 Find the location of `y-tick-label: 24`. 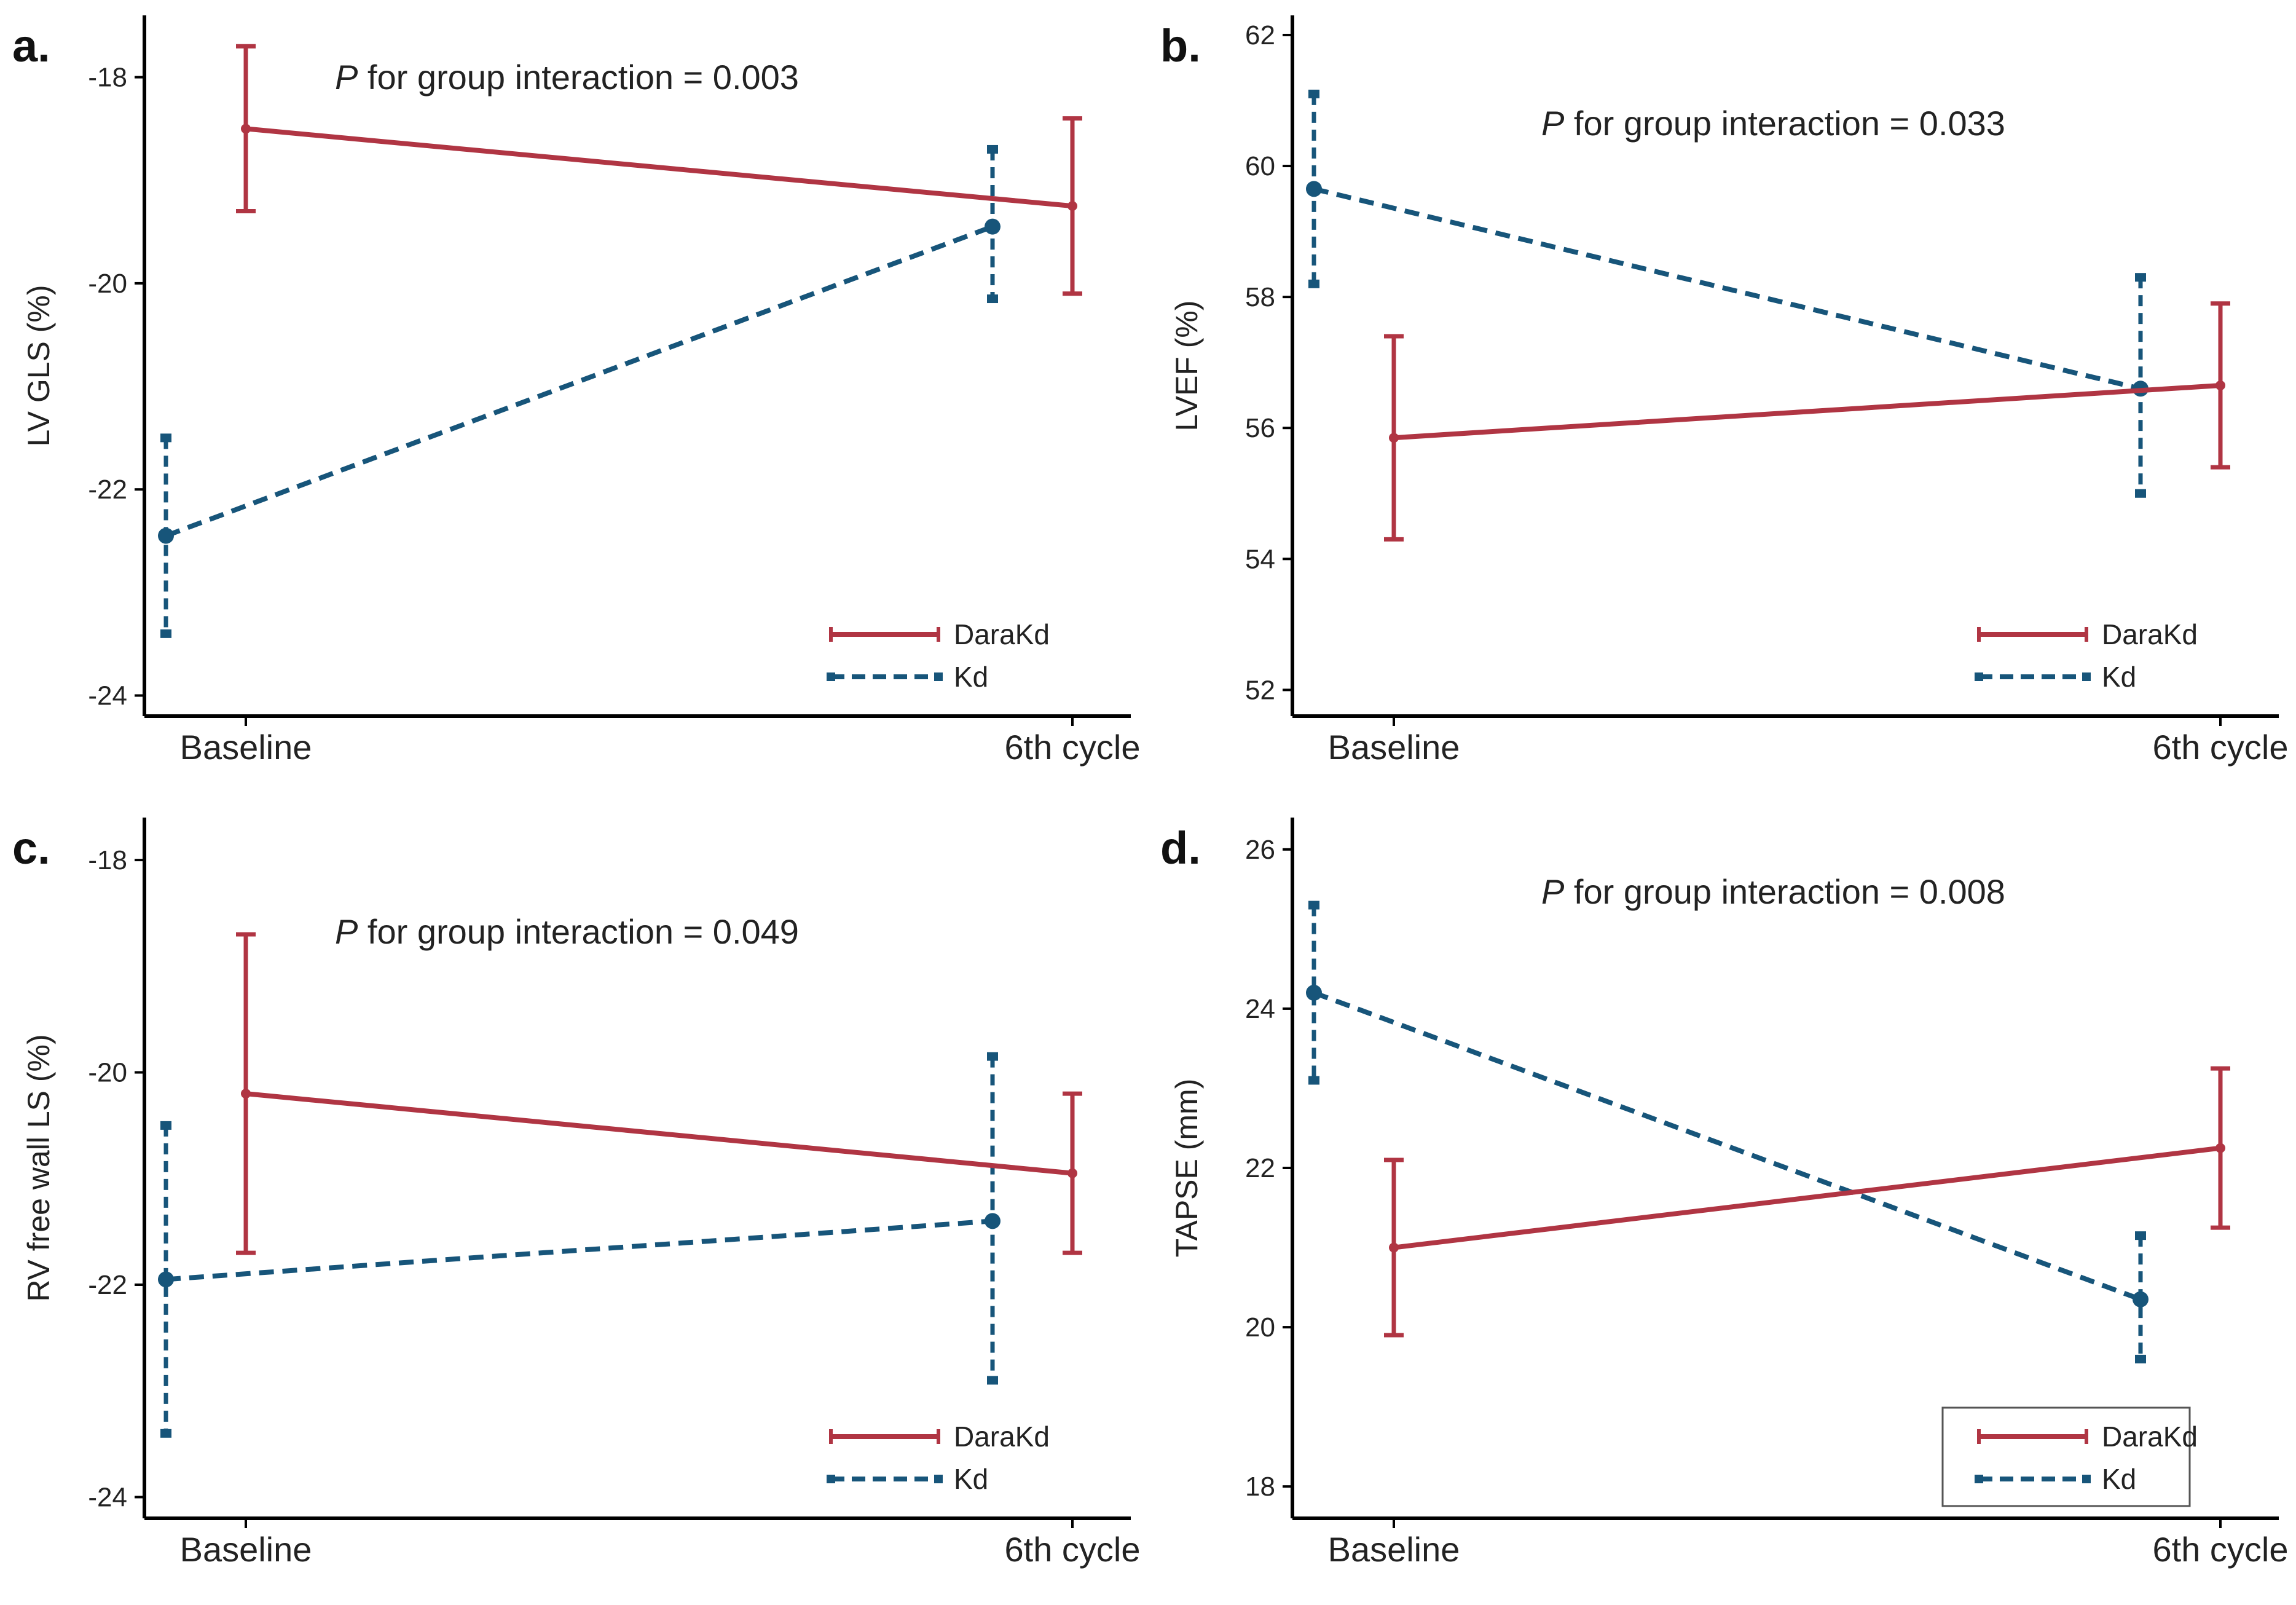

y-tick-label: 24 is located at coordinates (1260, 1009).